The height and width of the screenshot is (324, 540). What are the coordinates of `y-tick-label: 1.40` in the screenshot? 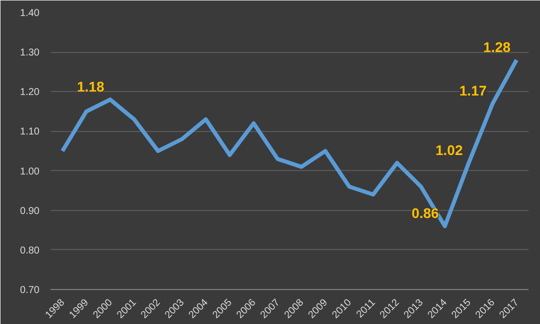 It's located at (30, 13).